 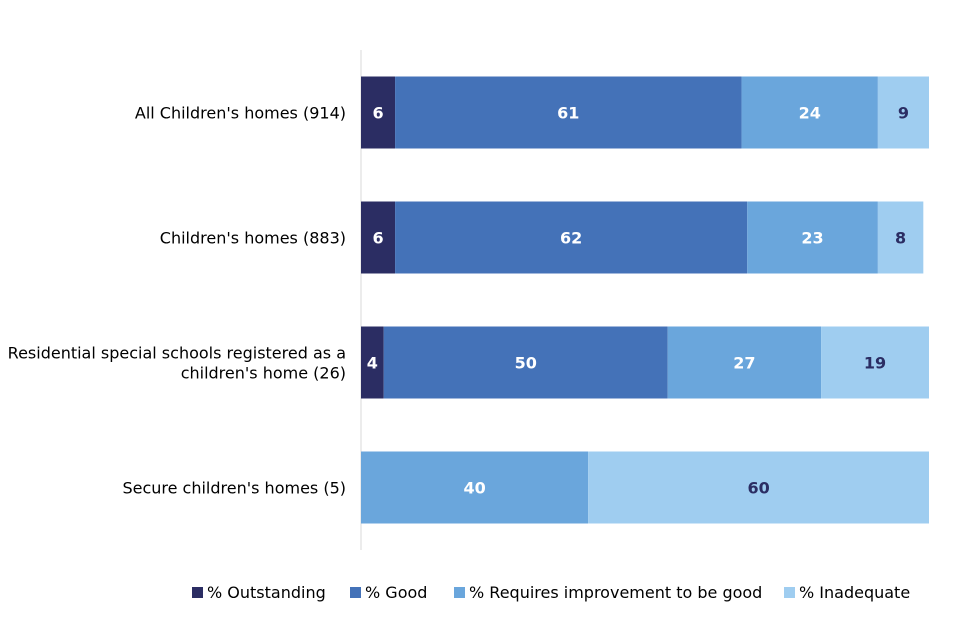 I want to click on category-label: All Children's homes (914), so click(x=240, y=113).